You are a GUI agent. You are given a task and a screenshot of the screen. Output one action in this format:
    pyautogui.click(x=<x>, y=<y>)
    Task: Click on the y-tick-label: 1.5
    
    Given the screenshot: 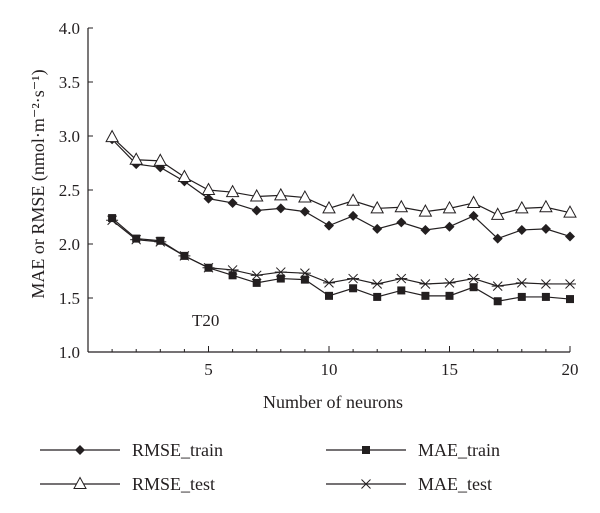 What is the action you would take?
    pyautogui.click(x=69, y=298)
    